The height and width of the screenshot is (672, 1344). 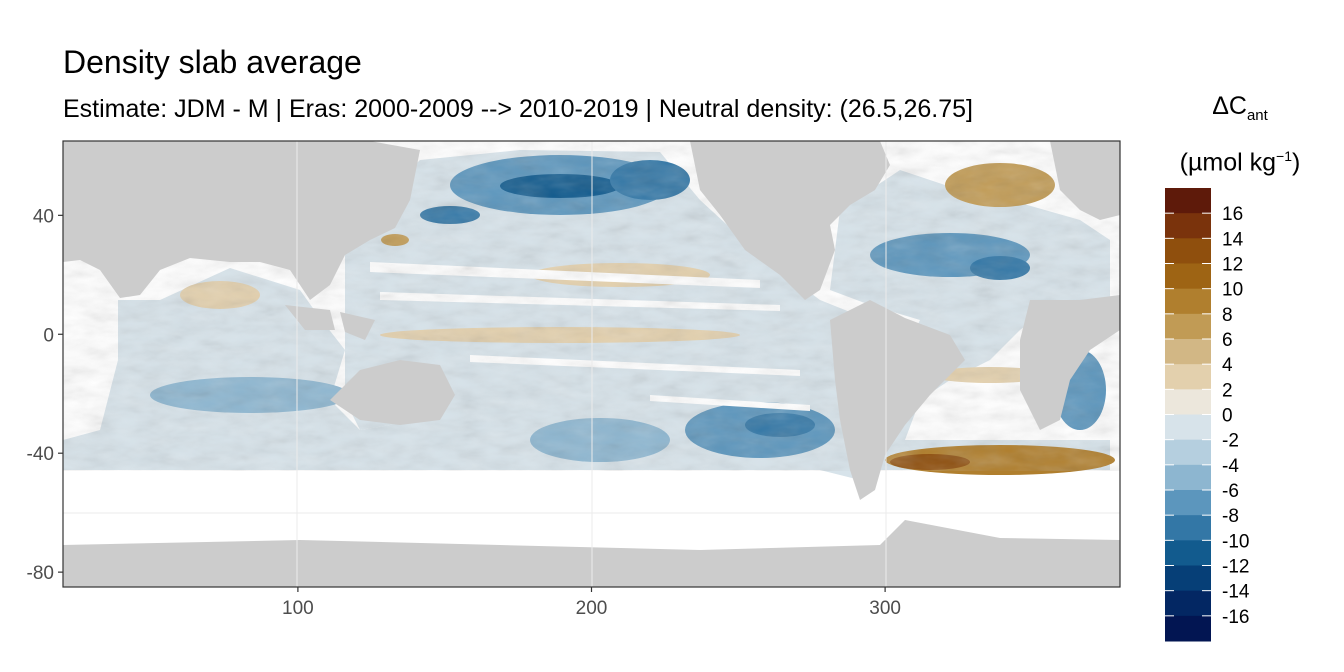 I want to click on legend-break-label: 2, so click(x=1227, y=390).